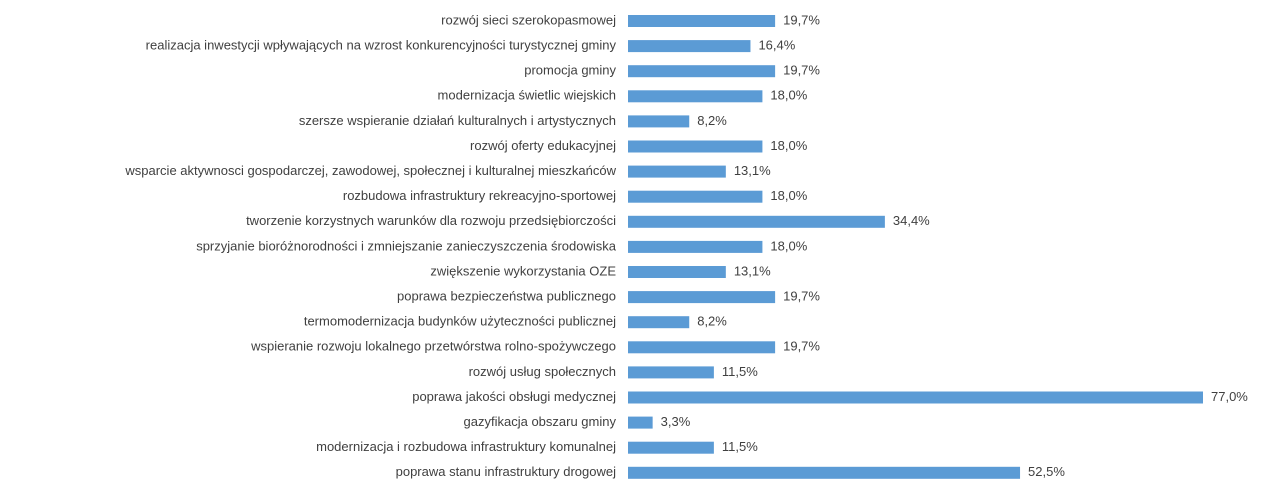  Describe the element at coordinates (1046, 471) in the screenshot. I see `value-label: 52,5%` at that location.